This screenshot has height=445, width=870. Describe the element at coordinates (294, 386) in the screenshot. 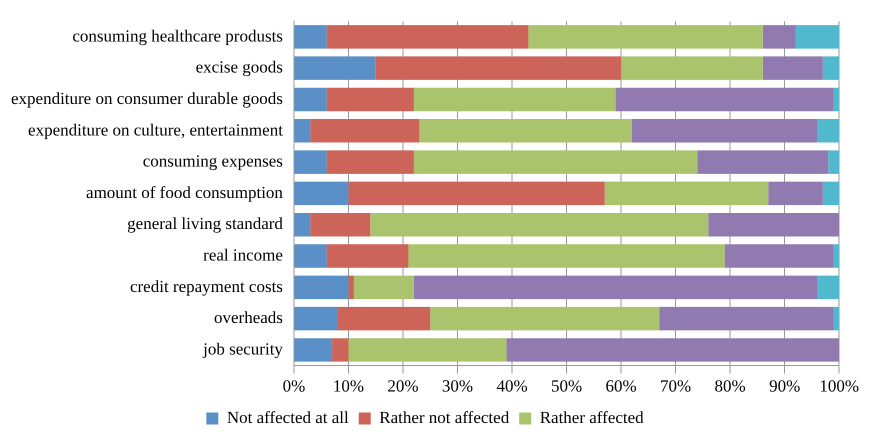

I see `x-tick-label: 0%` at that location.